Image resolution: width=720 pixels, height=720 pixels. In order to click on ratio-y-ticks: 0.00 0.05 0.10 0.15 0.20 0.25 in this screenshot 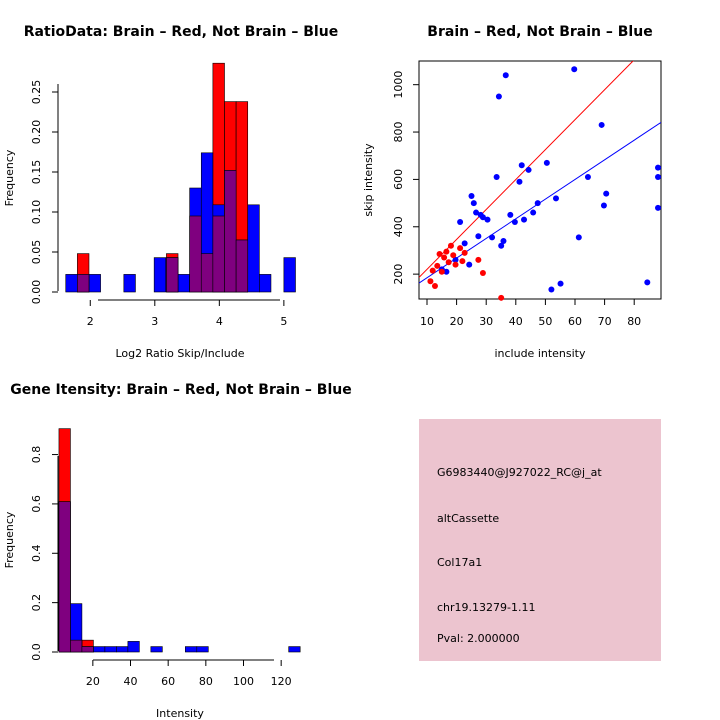, I will do `click(44, 192)`.